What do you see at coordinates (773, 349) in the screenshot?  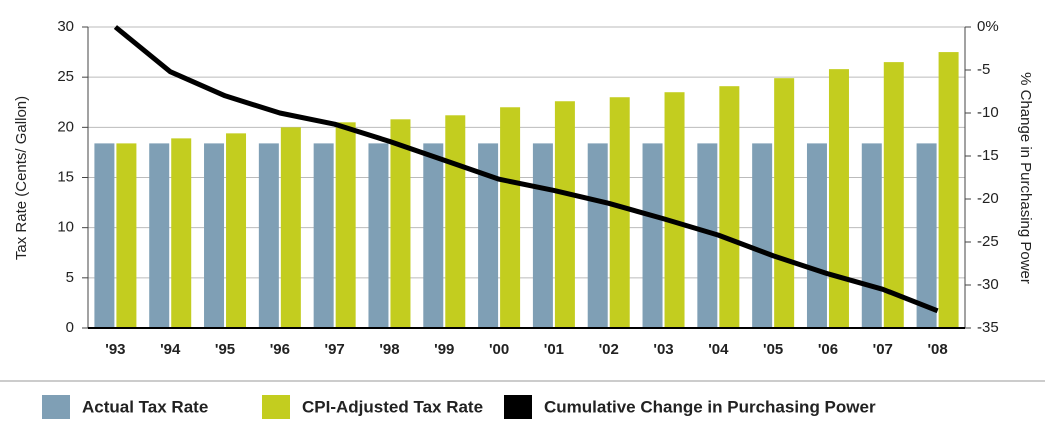 I see `x-tick-label: '05` at bounding box center [773, 349].